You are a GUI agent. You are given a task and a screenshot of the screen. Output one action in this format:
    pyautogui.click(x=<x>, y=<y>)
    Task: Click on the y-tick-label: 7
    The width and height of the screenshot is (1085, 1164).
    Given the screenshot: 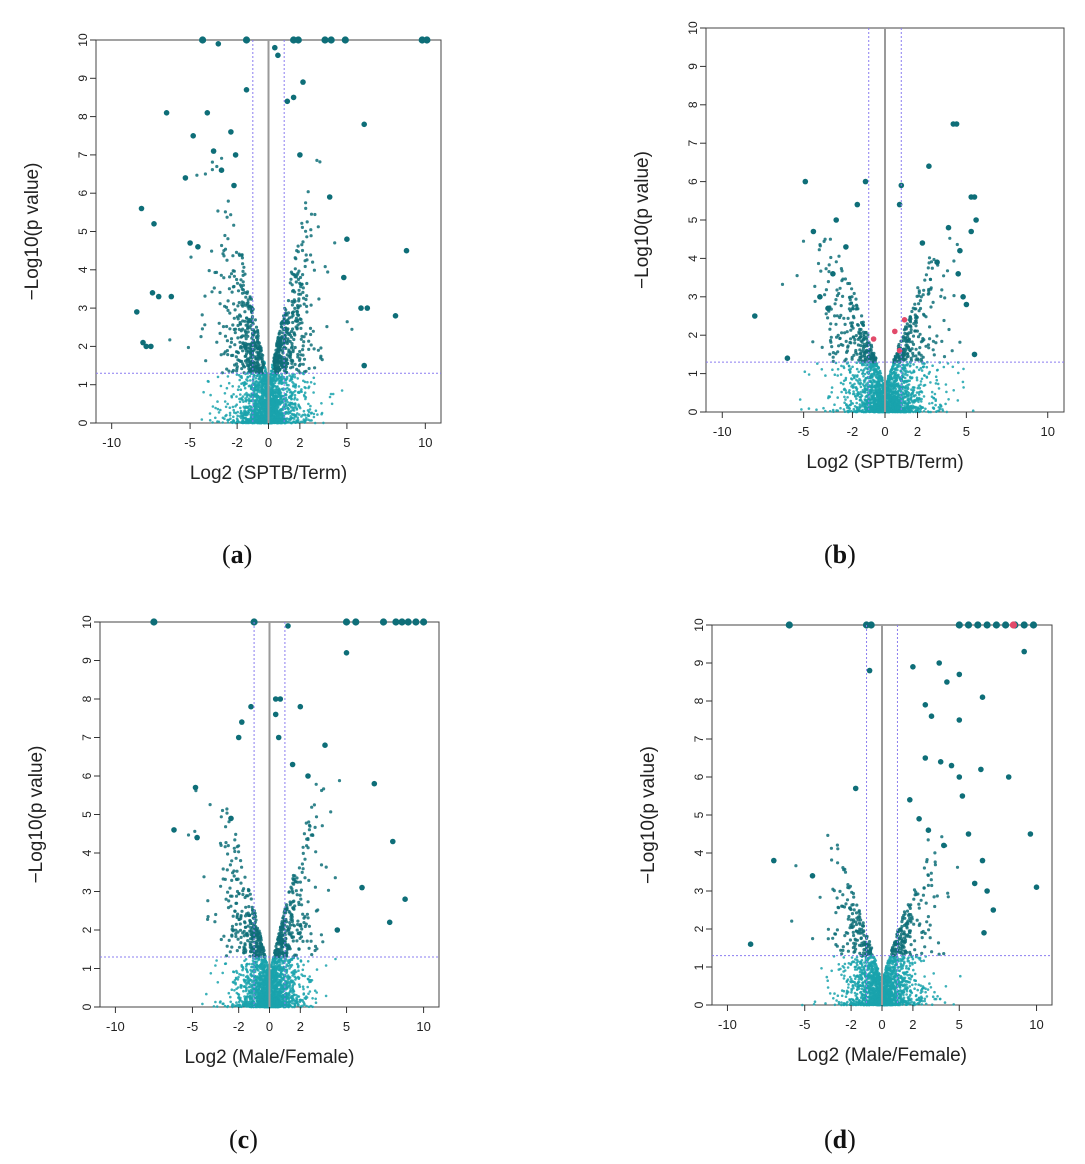 What is the action you would take?
    pyautogui.click(x=693, y=143)
    